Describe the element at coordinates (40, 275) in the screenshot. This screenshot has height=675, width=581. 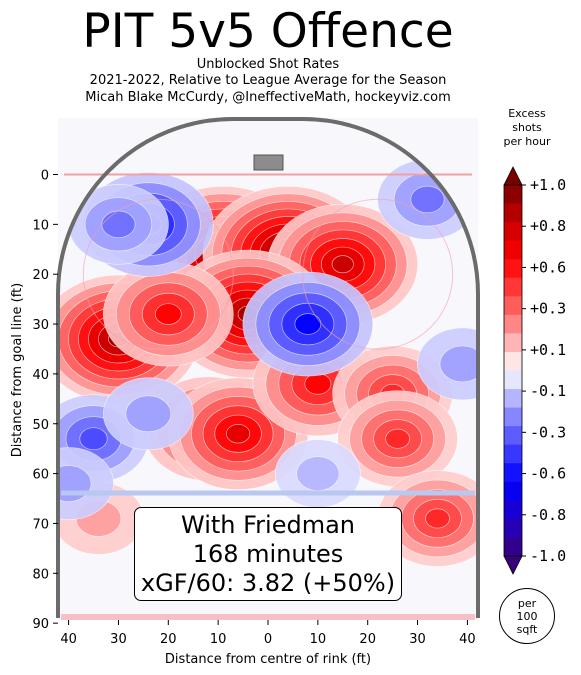
I see `y-tick-label: 20` at that location.